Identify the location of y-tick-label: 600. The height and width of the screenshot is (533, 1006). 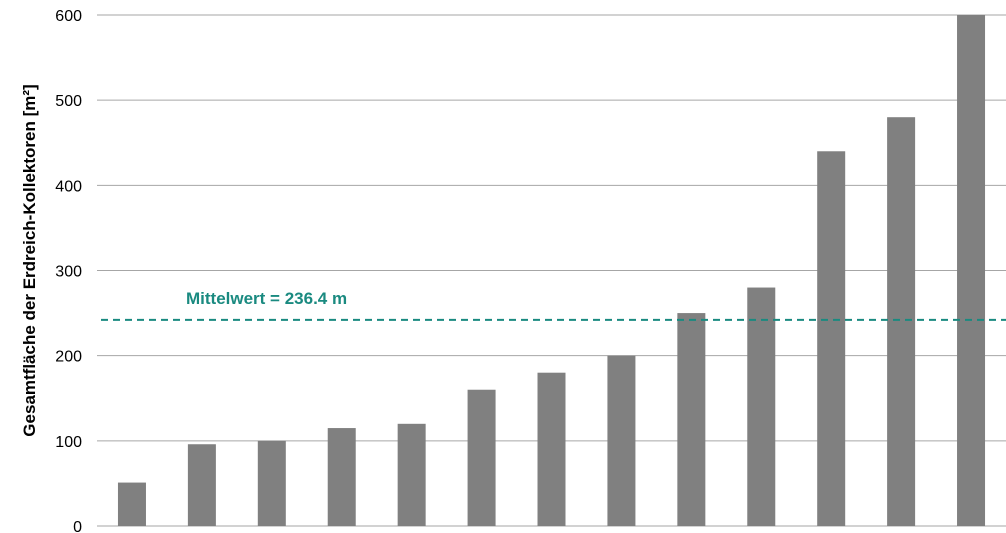
(68, 16).